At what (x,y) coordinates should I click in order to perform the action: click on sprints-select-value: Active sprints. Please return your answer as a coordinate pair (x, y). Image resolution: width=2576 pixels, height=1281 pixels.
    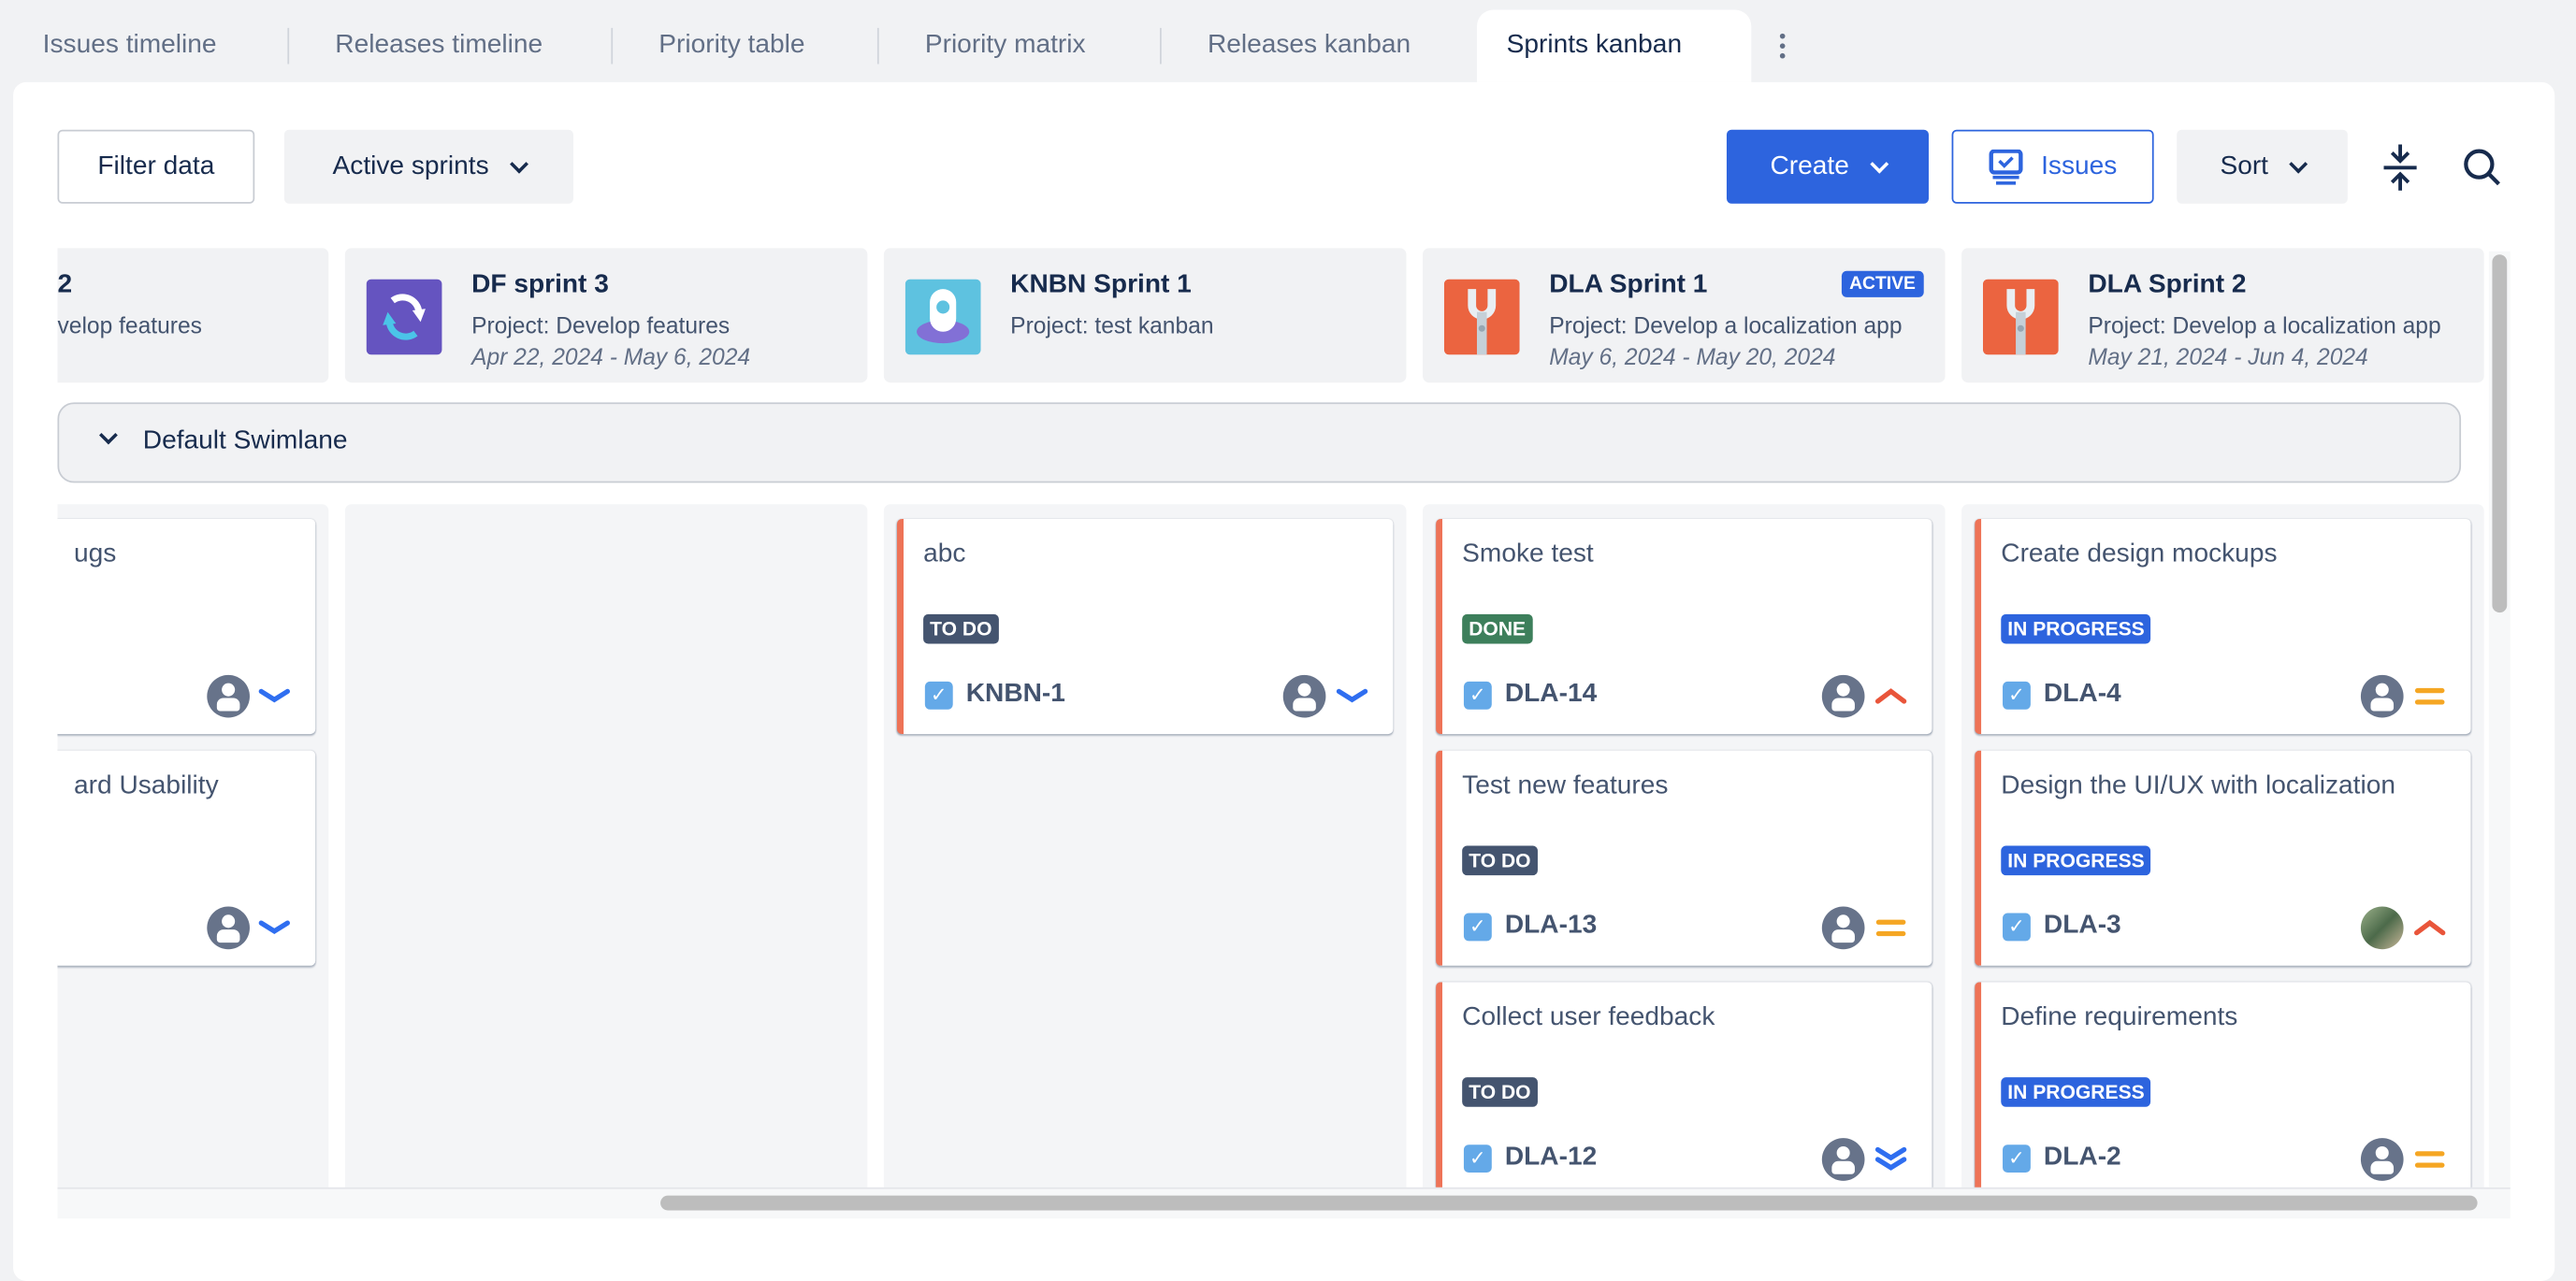
    Looking at the image, I should click on (410, 165).